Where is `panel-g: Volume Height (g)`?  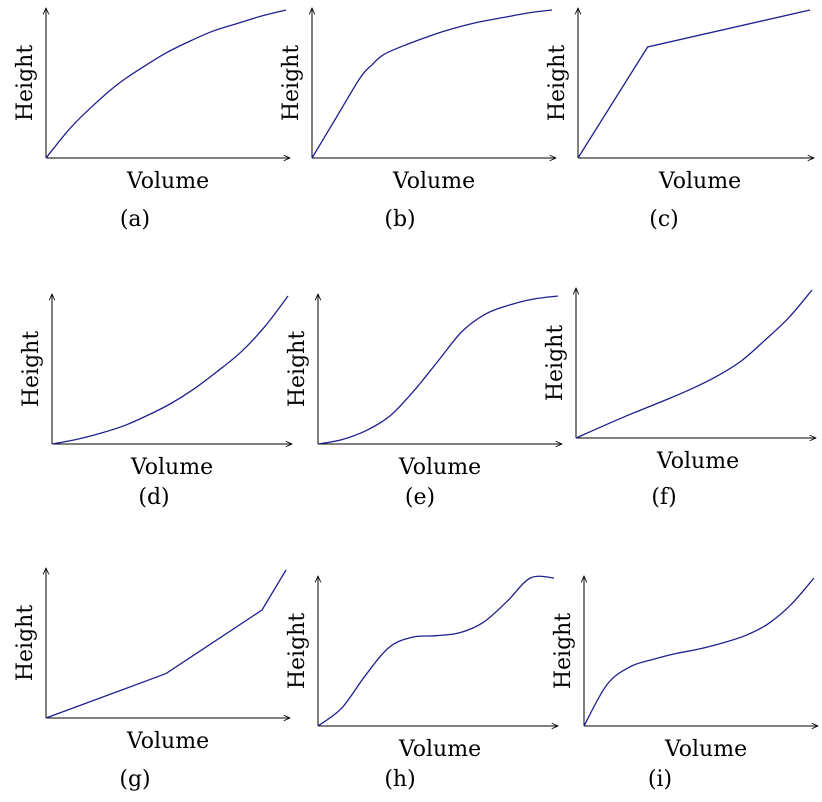 panel-g: Volume Height (g) is located at coordinates (151, 680).